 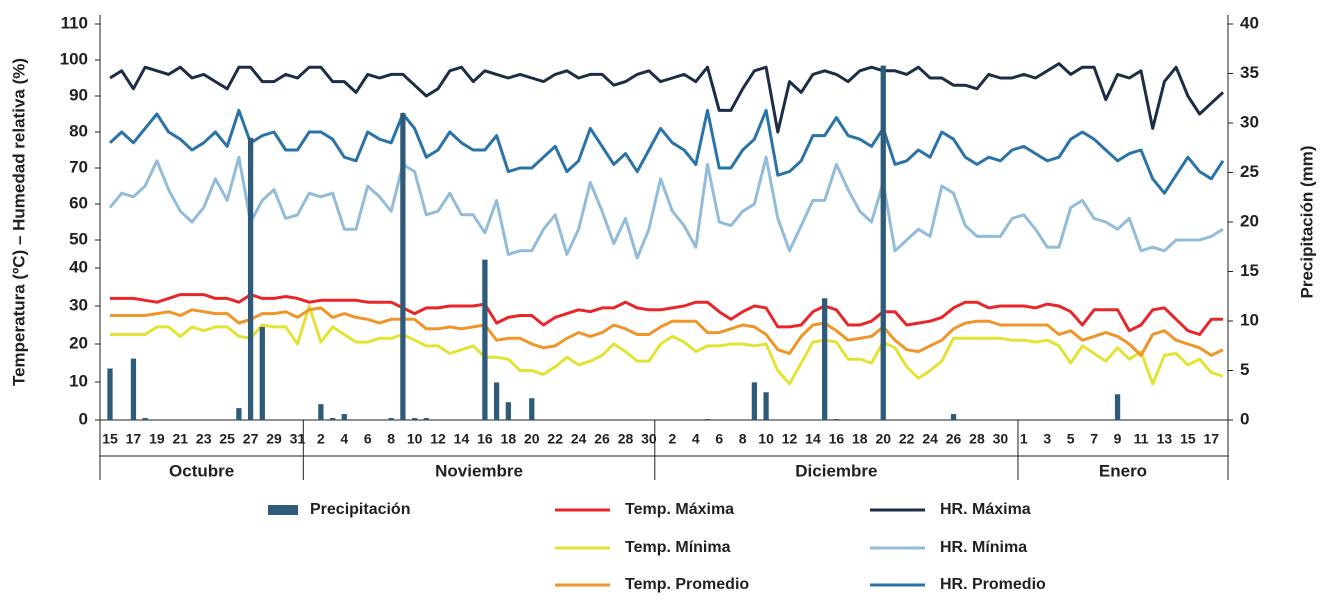 I want to click on month-label: Diciembre, so click(x=836, y=470).